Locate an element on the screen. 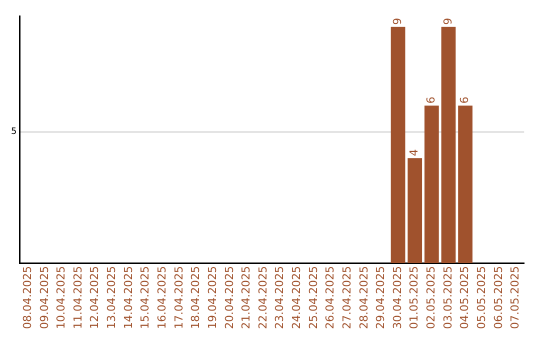 This screenshot has height=340, width=540. data-label: 4 is located at coordinates (414, 152).